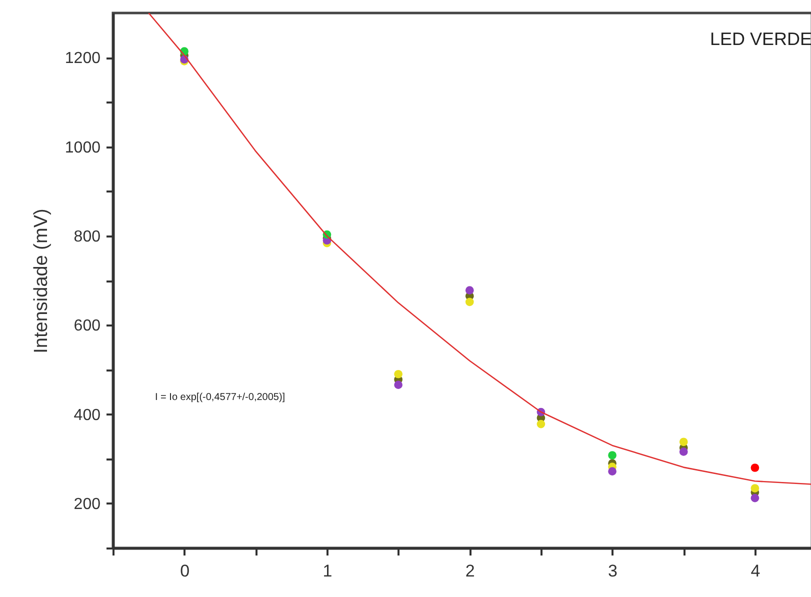 The height and width of the screenshot is (597, 811). What do you see at coordinates (82, 59) in the screenshot?
I see `y-tick-label: 1200` at bounding box center [82, 59].